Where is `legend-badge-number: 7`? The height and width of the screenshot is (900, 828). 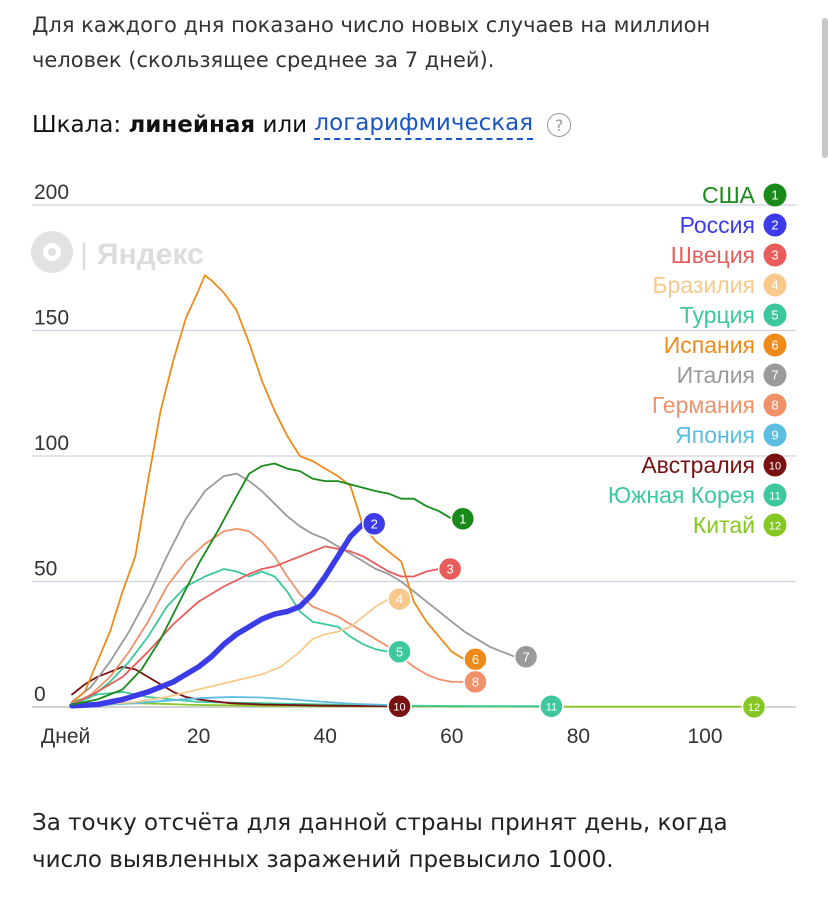 legend-badge-number: 7 is located at coordinates (774, 375).